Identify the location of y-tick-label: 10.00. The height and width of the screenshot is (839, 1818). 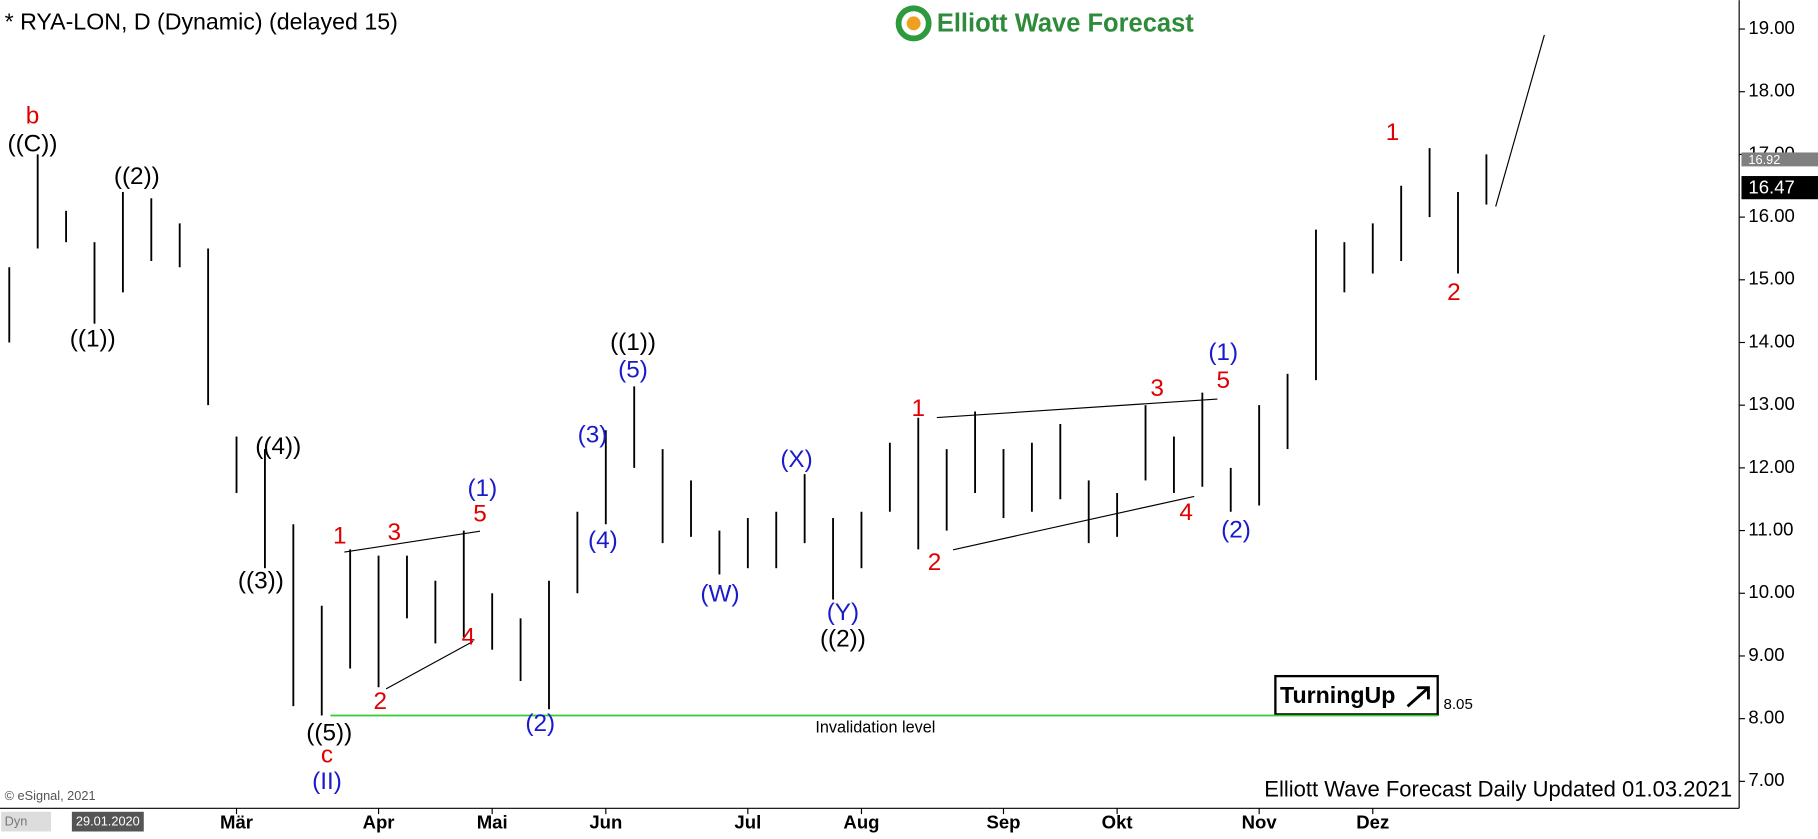
(1771, 591).